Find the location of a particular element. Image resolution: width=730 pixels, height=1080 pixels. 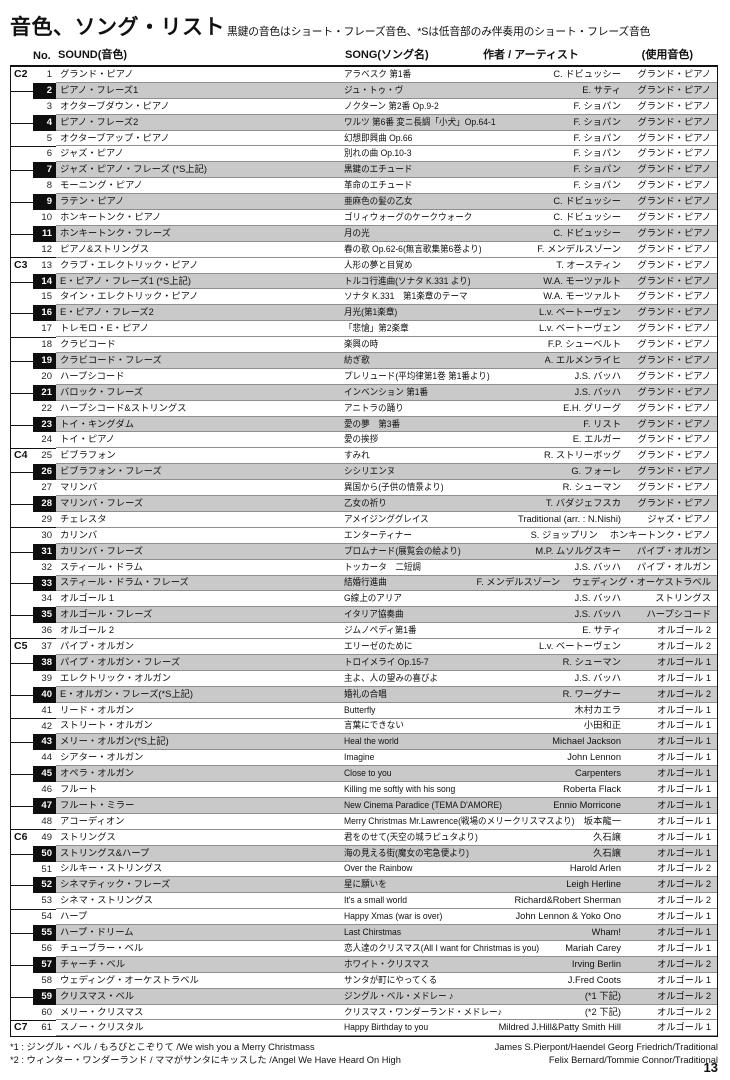

table-row: 6 ジャズ・ピアノ 別れの曲 Op.10-3 F. ショパン グランド・ピアノ is located at coordinates (364, 154).